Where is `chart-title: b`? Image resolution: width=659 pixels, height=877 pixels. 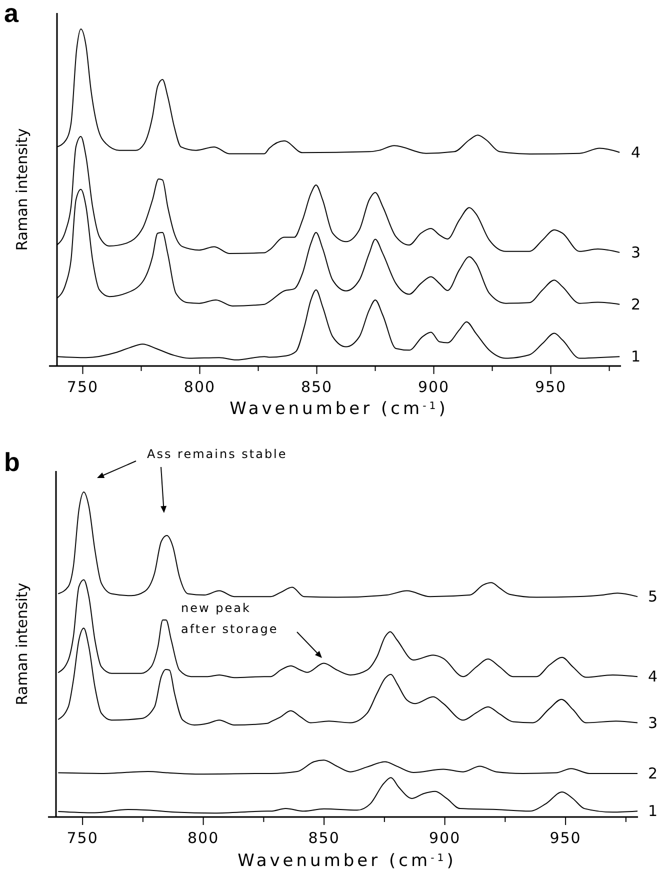
chart-title: b is located at coordinates (12, 462).